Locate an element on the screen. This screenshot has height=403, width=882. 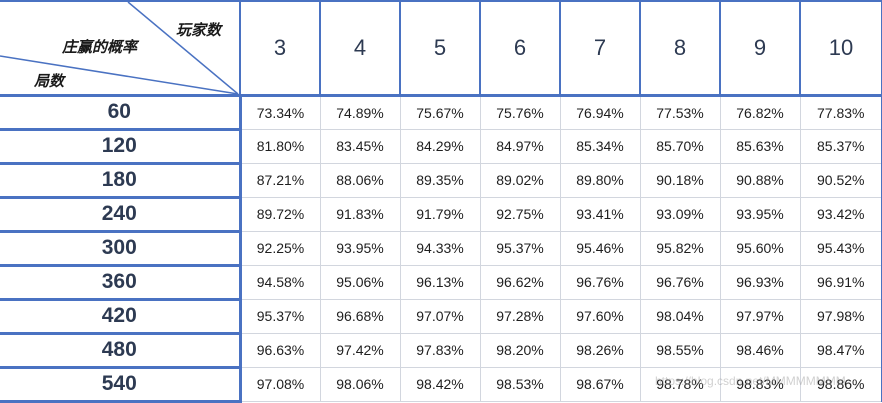
table-cell: 89.72% is located at coordinates (279, 214).